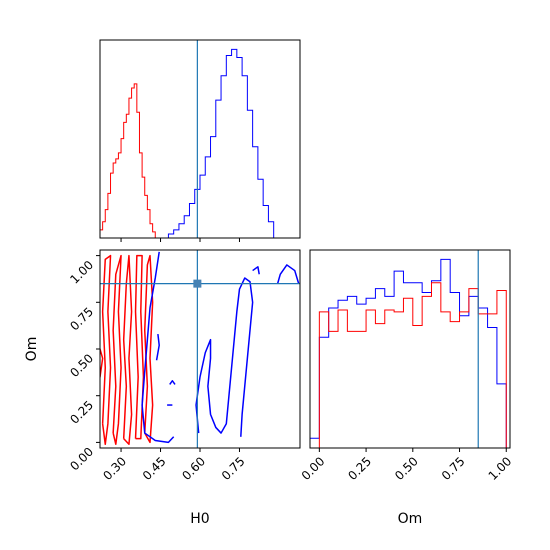  Describe the element at coordinates (199, 519) in the screenshot. I see `x-axis-label-h0: H0` at that location.